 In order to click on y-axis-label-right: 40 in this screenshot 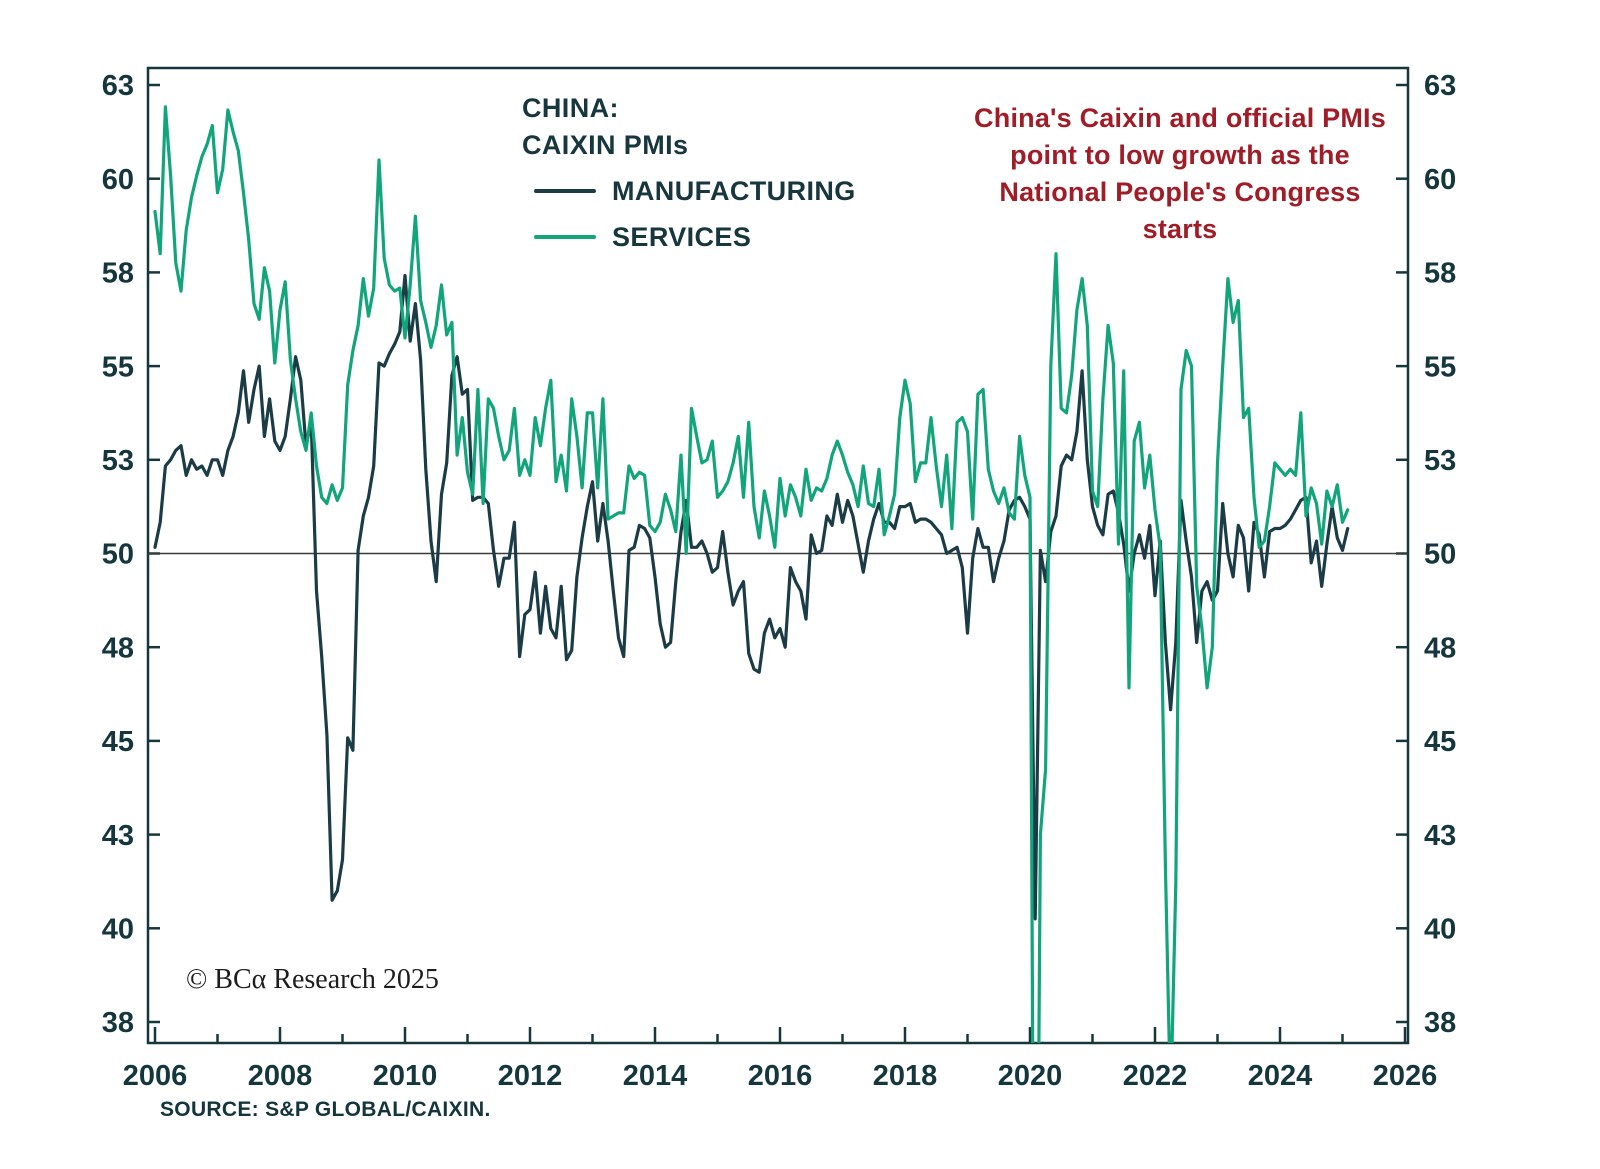, I will do `click(1440, 929)`.